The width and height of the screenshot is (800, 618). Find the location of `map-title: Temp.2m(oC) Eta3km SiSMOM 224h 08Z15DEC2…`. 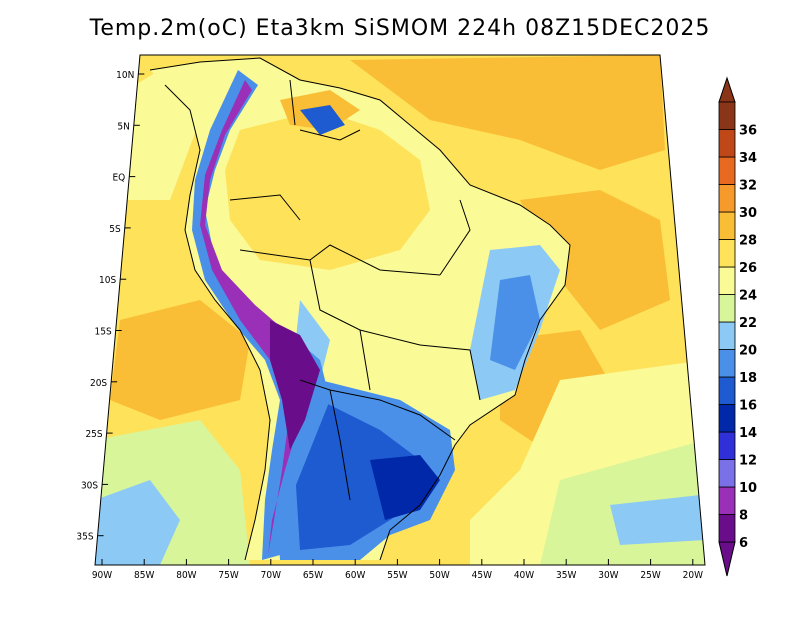

map-title: Temp.2m(oC) Eta3km SiSMOM 224h 08Z15DEC2… is located at coordinates (400, 28).